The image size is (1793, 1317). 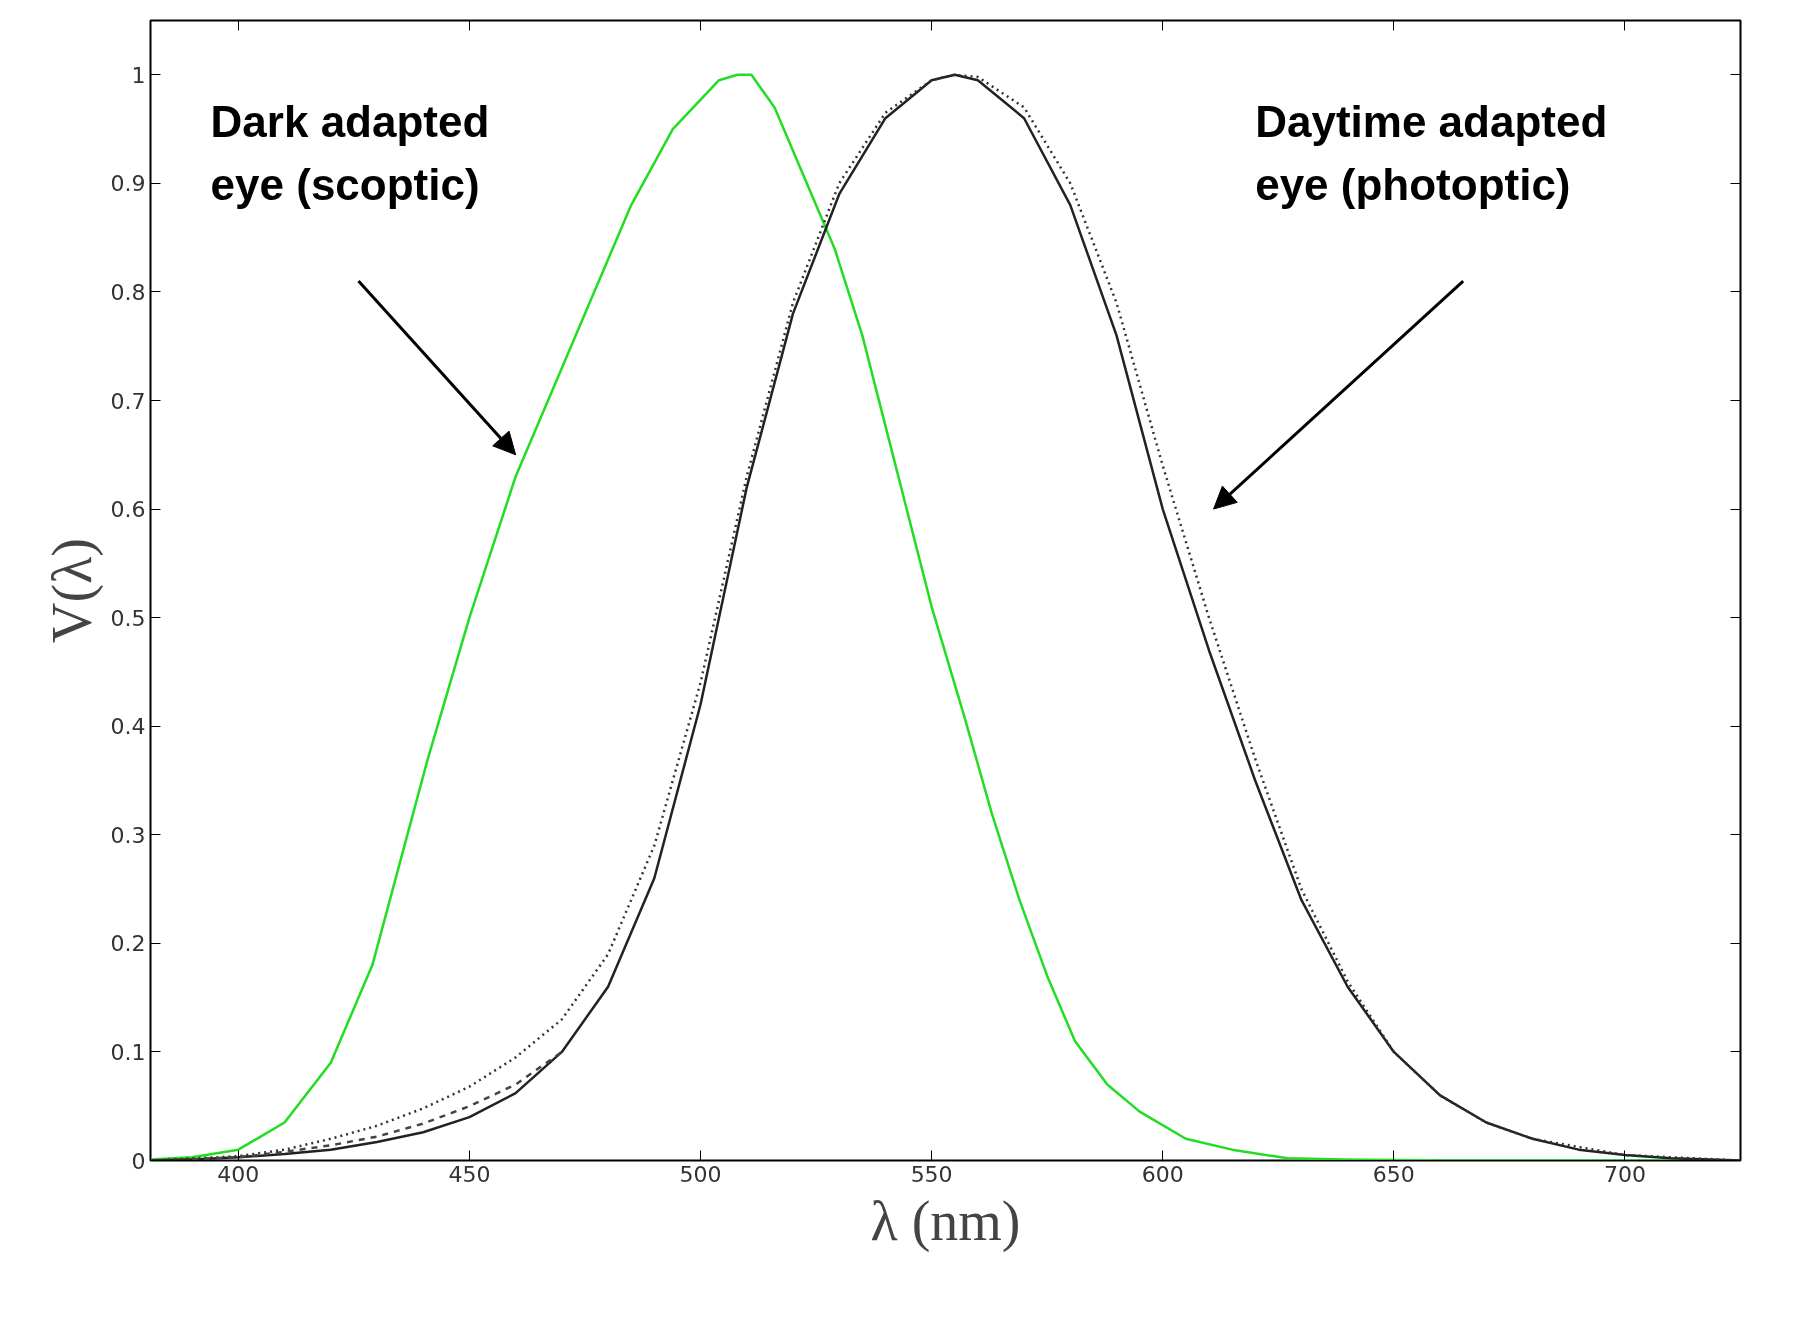 What do you see at coordinates (700, 1174) in the screenshot?
I see `x-tick-label: 500` at bounding box center [700, 1174].